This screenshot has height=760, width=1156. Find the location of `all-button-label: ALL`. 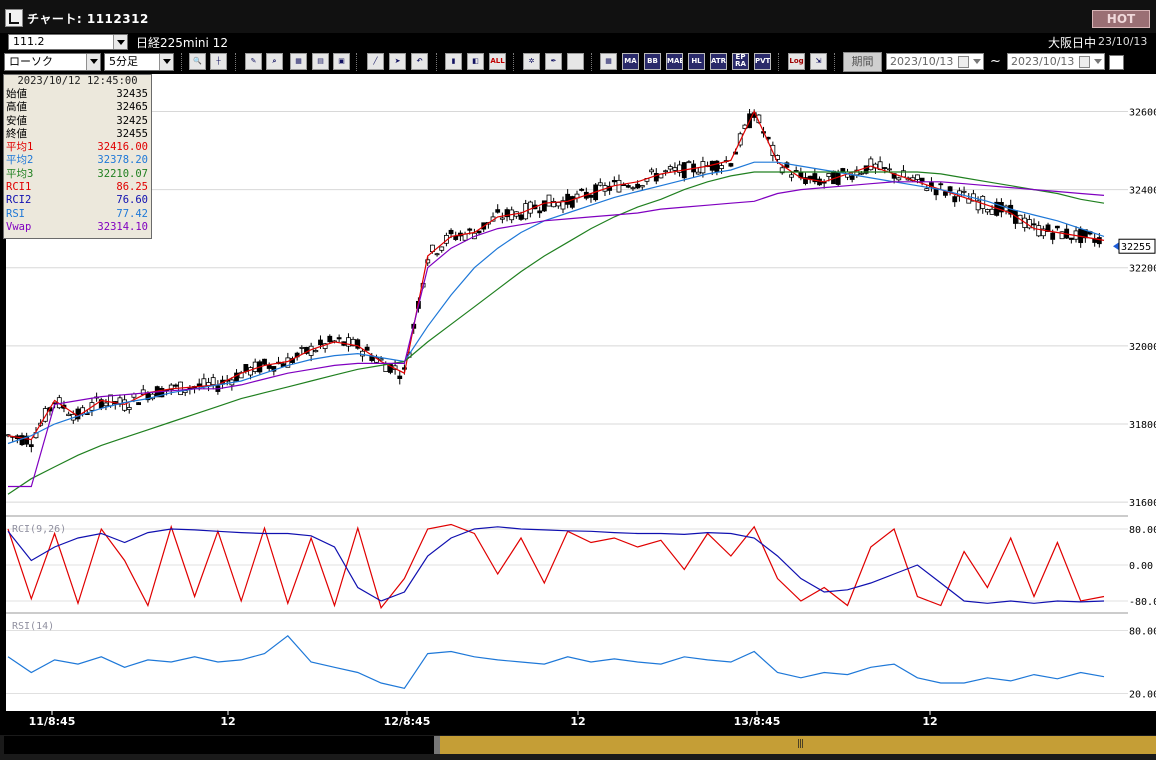

all-button-label: ALL is located at coordinates (497, 61).